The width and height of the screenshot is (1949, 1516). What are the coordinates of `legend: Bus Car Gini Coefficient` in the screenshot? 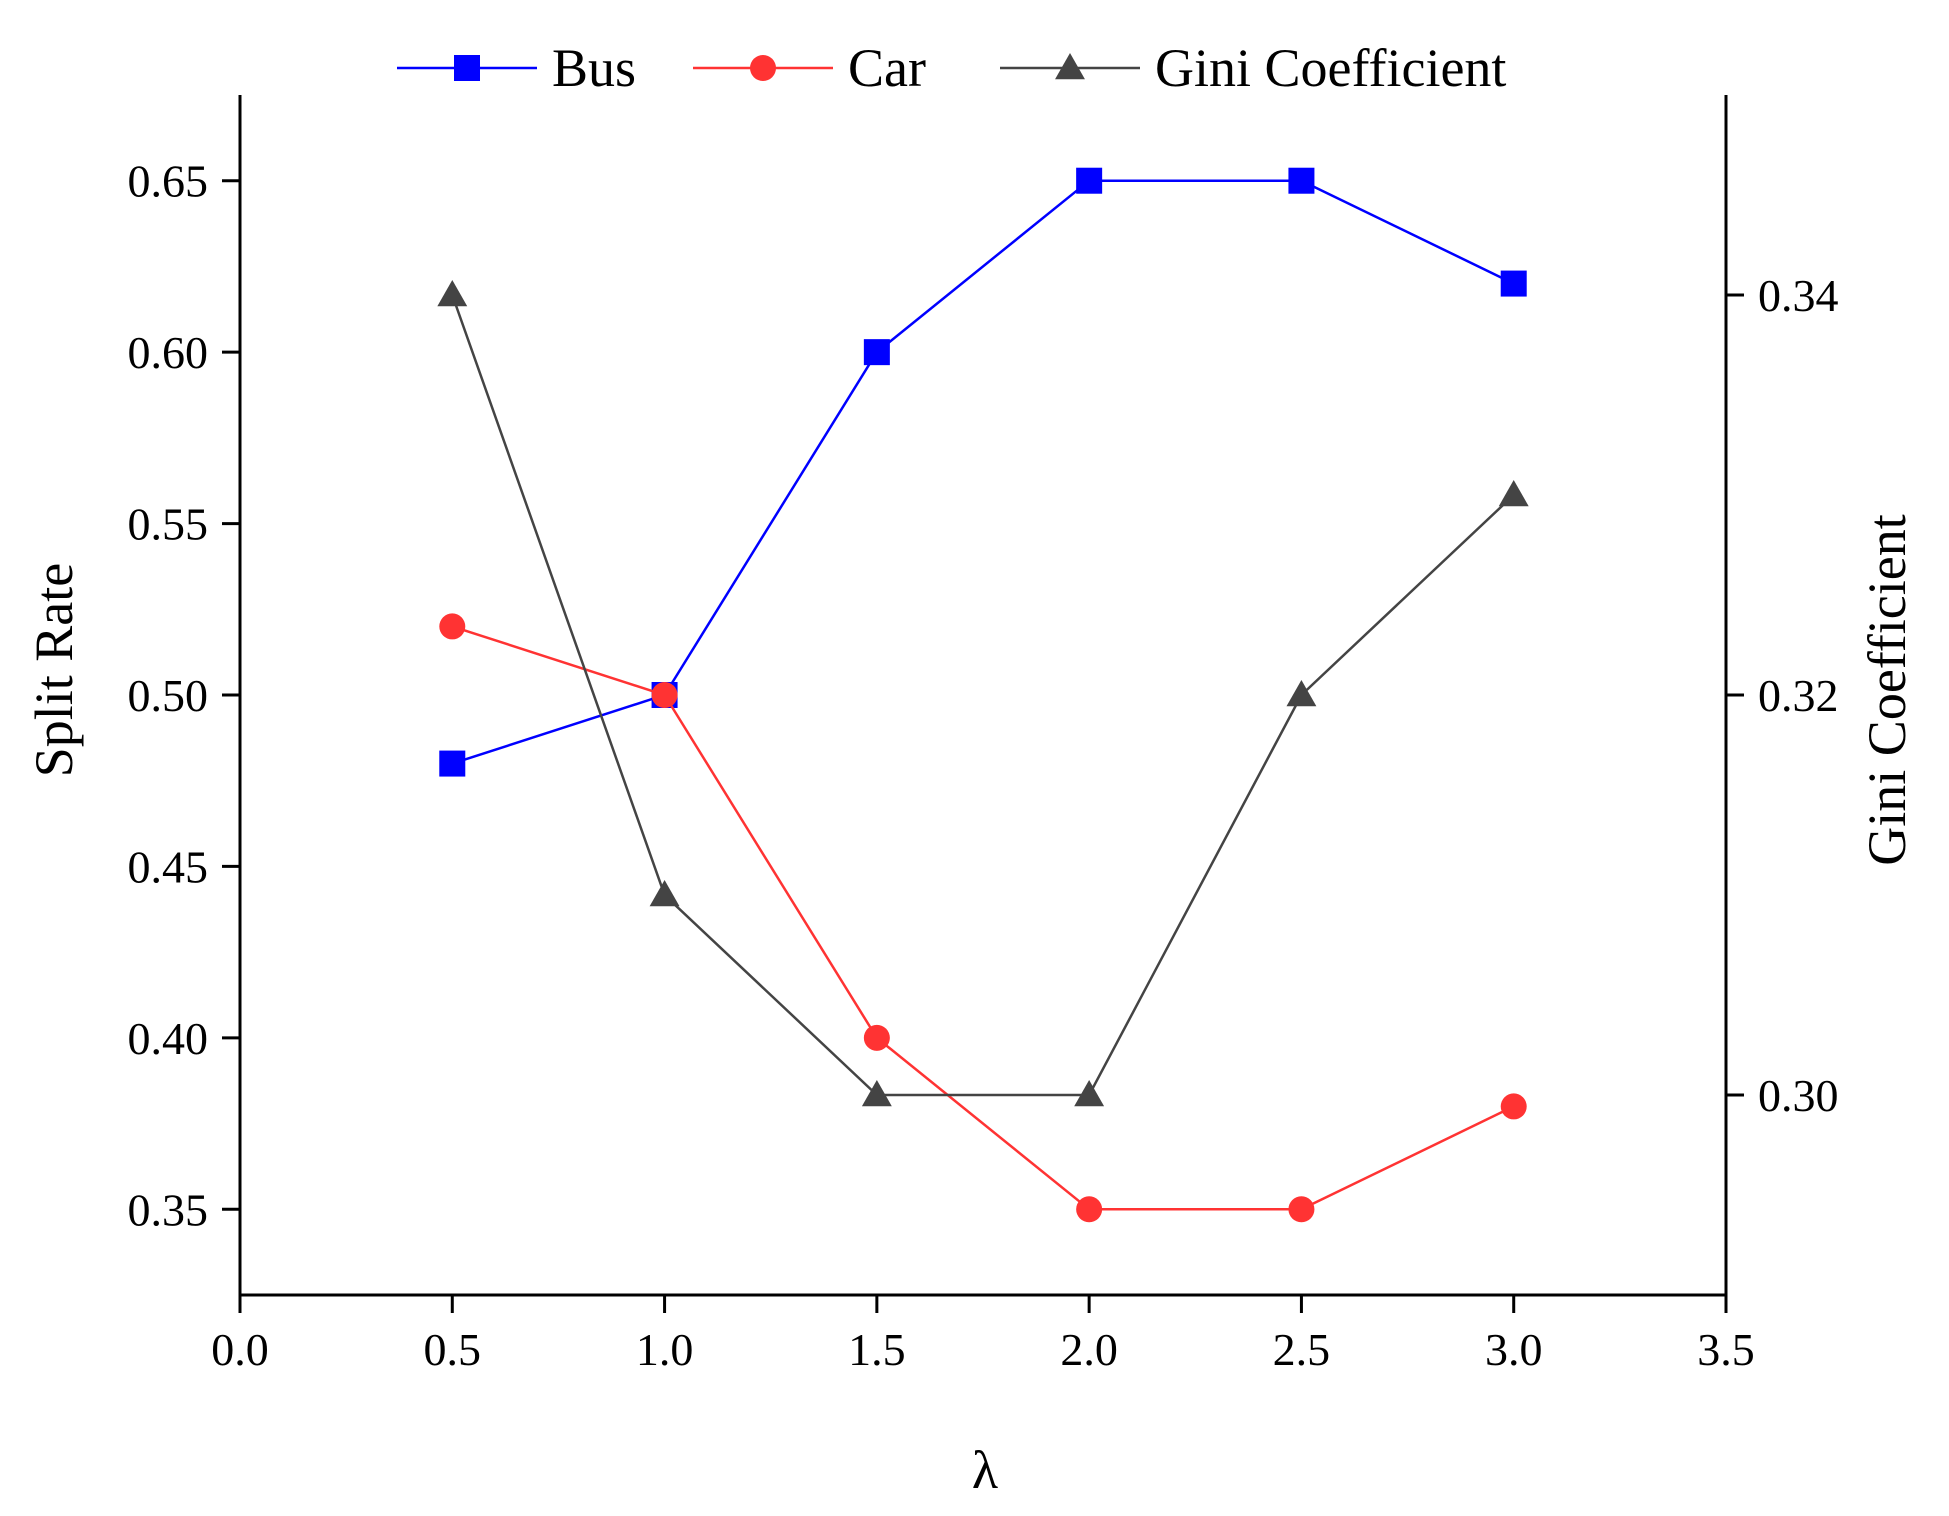 It's located at (951, 68).